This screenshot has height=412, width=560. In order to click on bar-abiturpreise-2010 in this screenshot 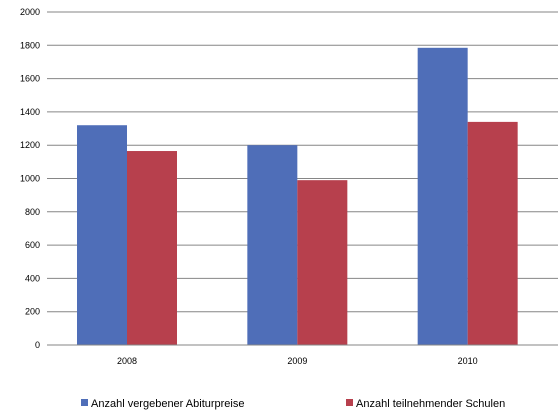, I will do `click(442, 196)`.